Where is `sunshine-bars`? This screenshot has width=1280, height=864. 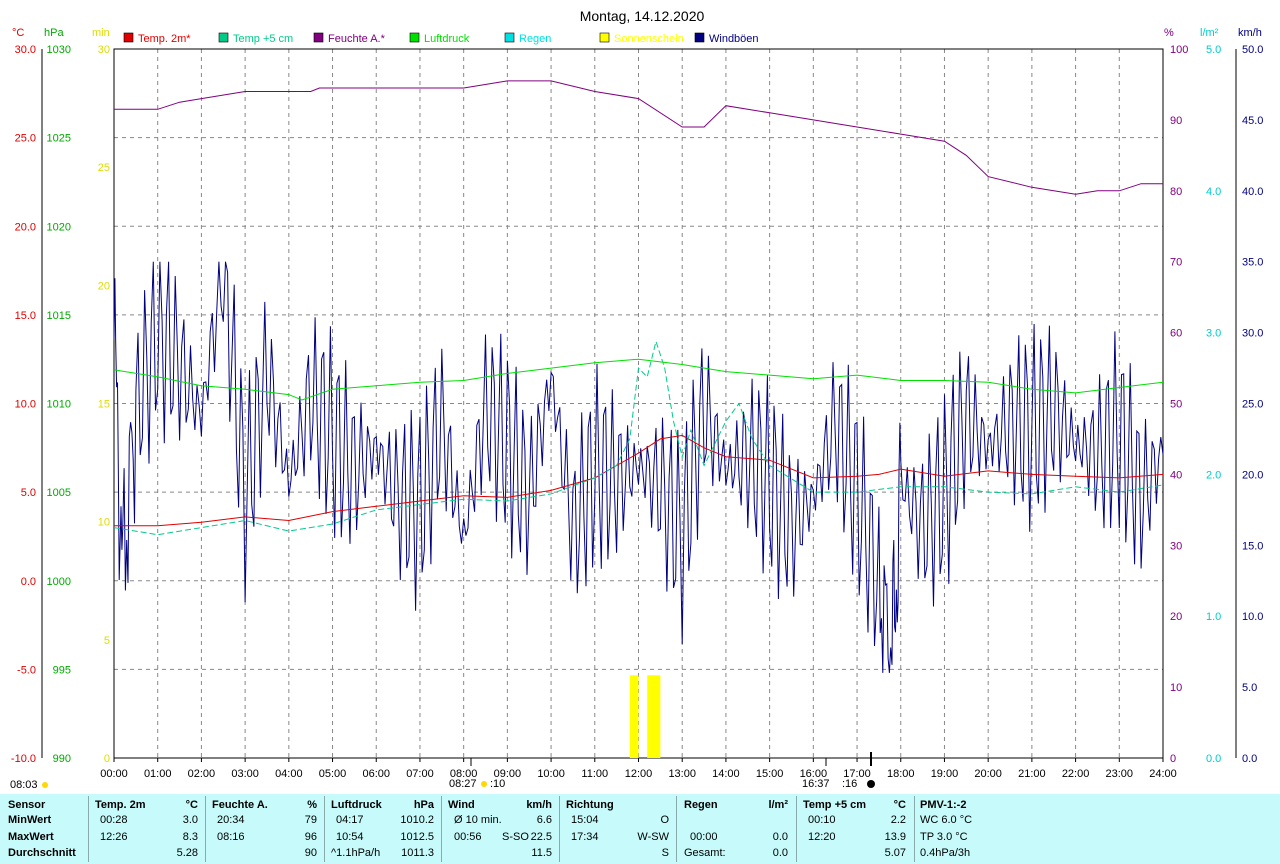 sunshine-bars is located at coordinates (645, 716).